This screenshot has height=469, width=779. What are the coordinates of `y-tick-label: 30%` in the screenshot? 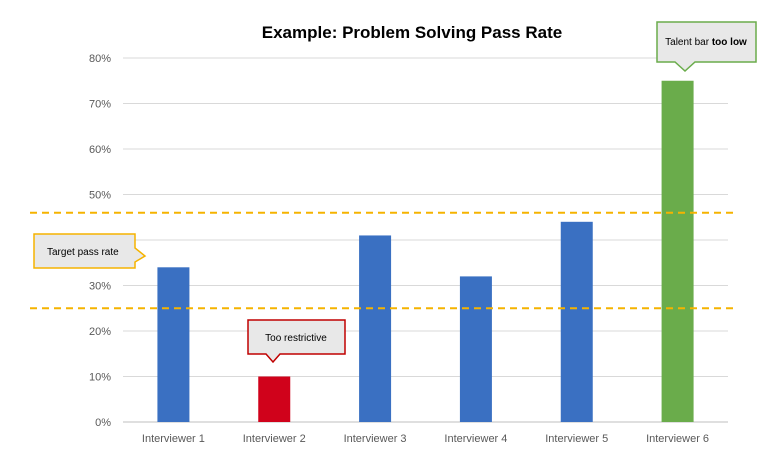 It's located at (100, 287).